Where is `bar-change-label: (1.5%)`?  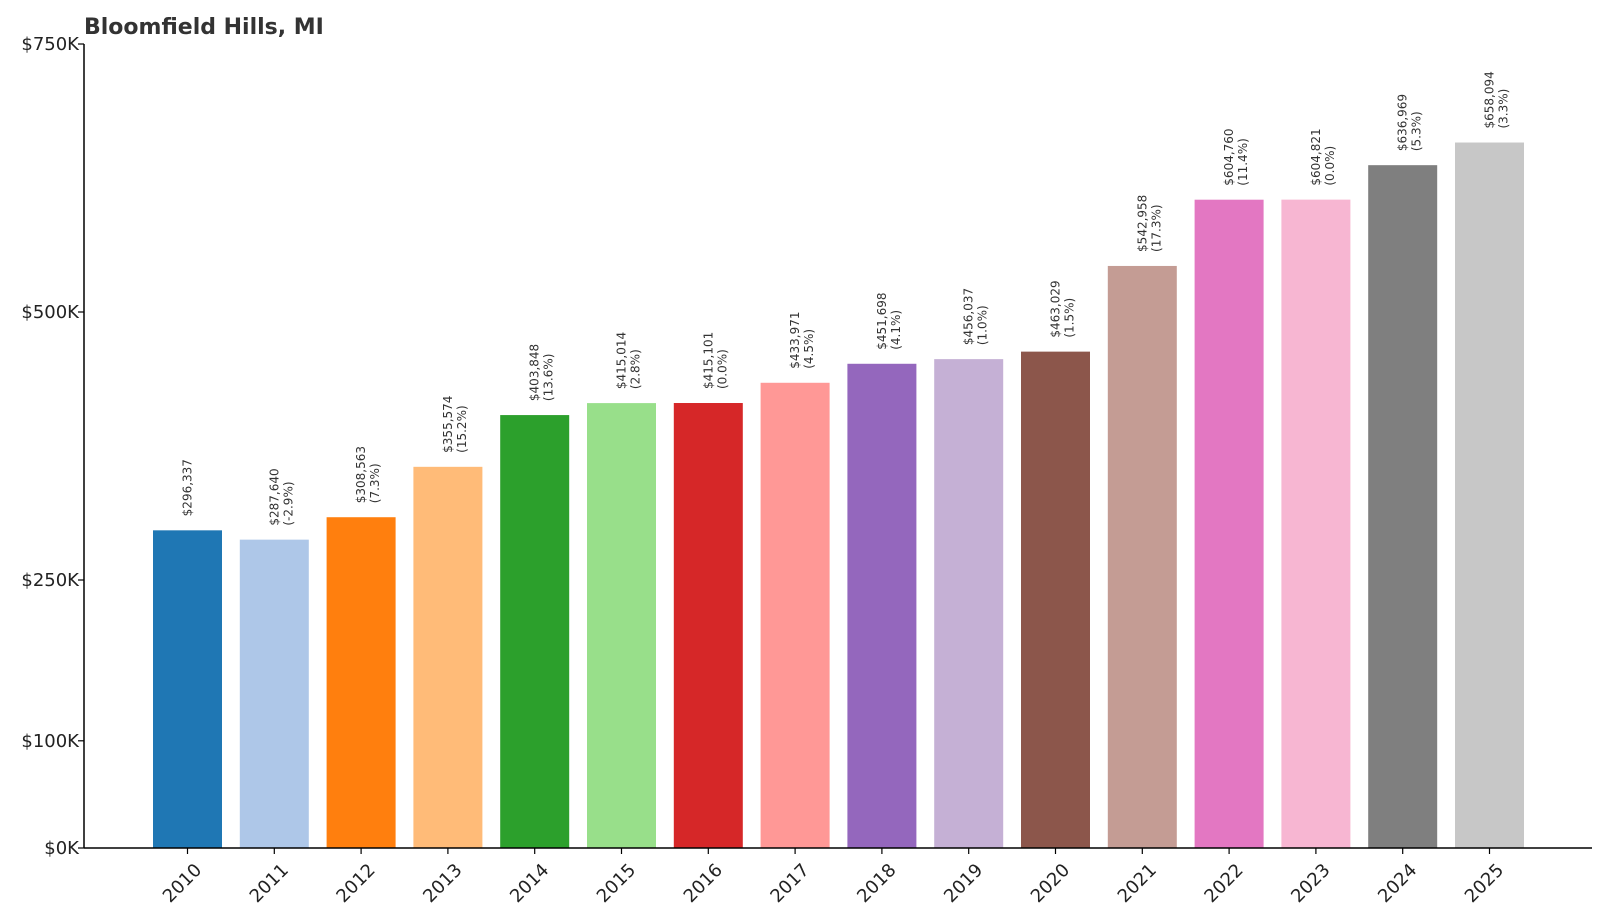 bar-change-label: (1.5%) is located at coordinates (1070, 318).